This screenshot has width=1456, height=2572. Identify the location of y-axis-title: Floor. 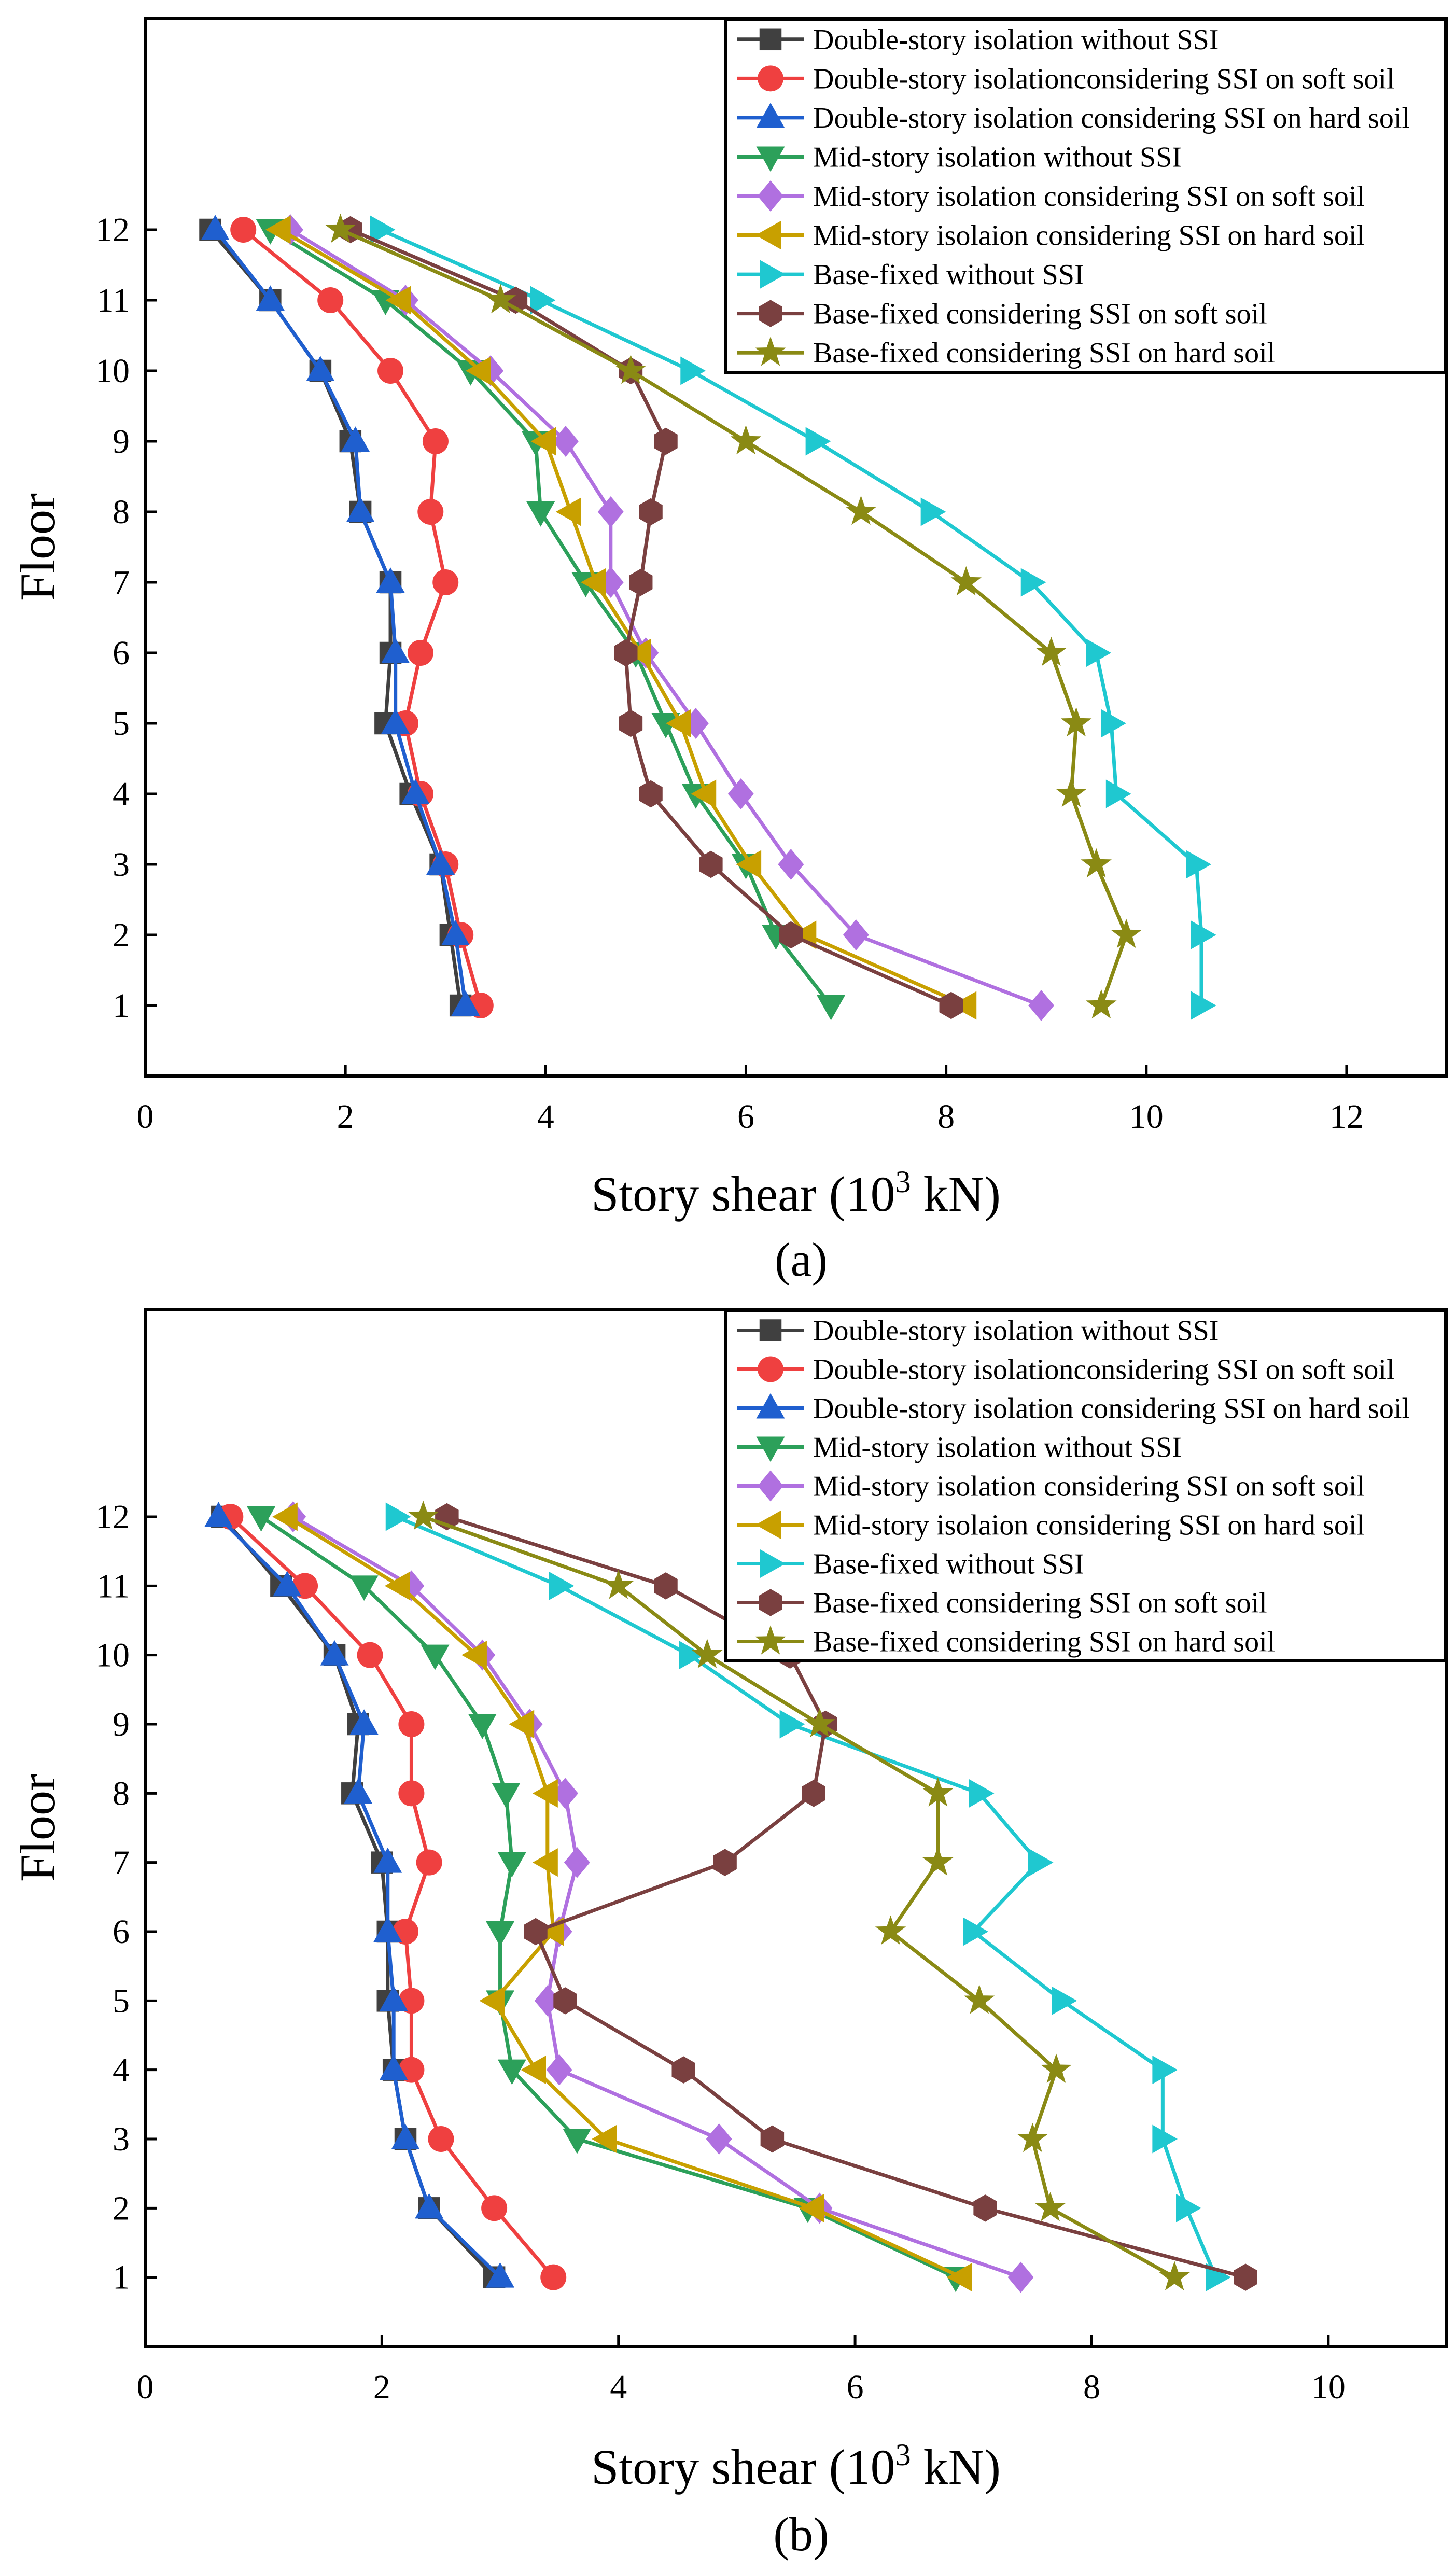
(37, 1828).